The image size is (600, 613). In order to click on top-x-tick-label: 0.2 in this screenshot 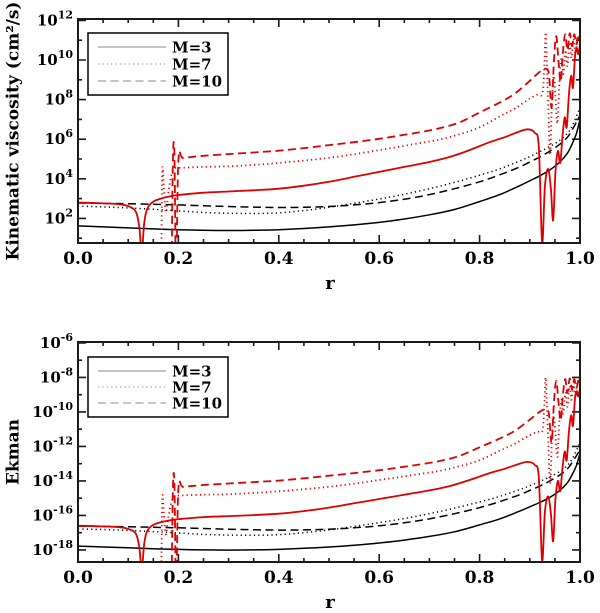, I will do `click(179, 259)`.